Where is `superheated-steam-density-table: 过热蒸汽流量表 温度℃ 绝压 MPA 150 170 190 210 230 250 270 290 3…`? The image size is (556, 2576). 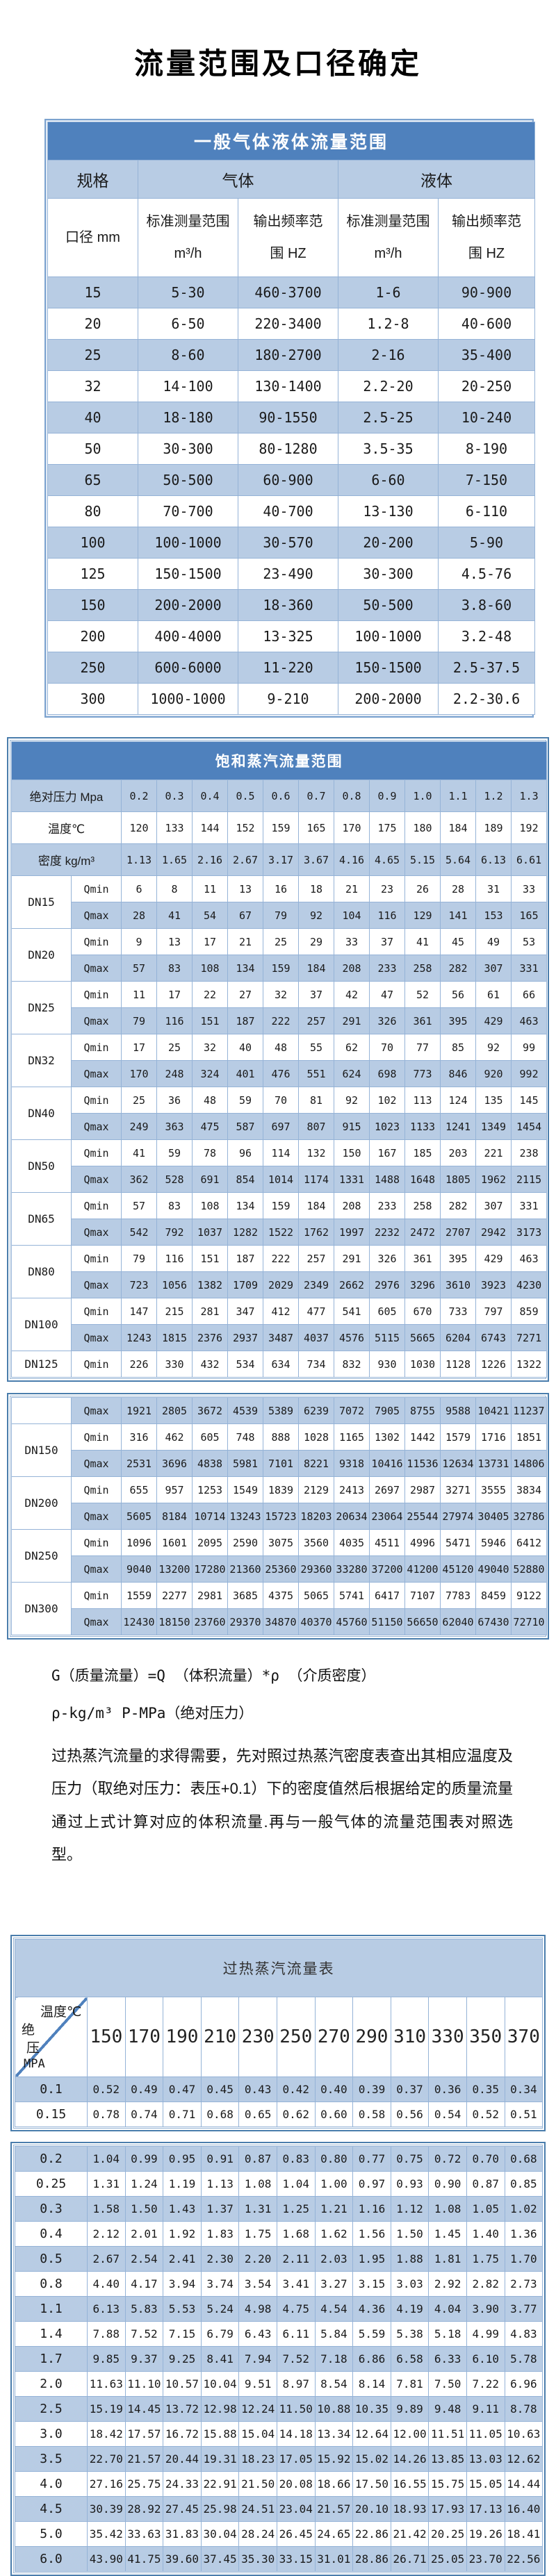
superheated-steam-density-table: 过热蒸汽流量表 温度℃ 绝压 MPA 150 170 190 210 230 250 270 290 3… is located at coordinates (278, 2034).